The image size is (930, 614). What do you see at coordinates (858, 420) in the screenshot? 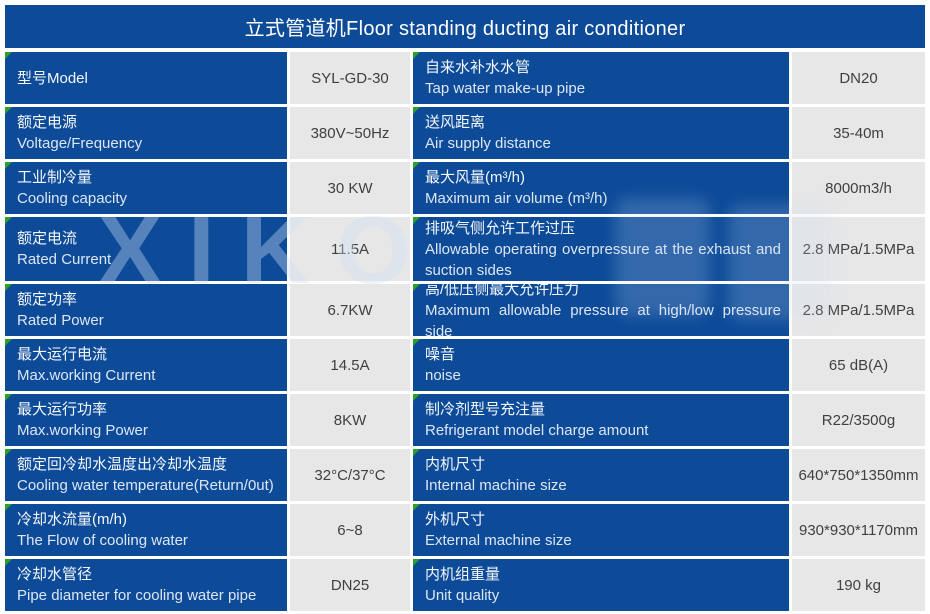
I see `spec-value-cell-right: R22/3500g` at bounding box center [858, 420].